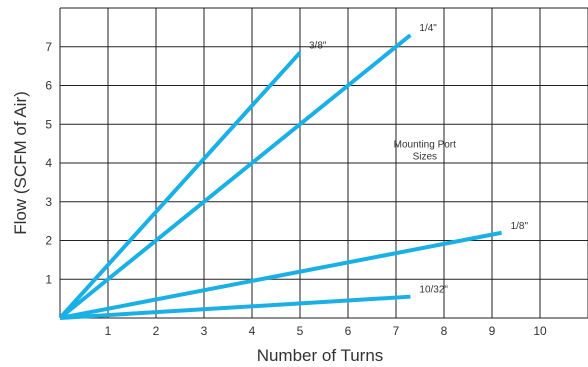 The width and height of the screenshot is (588, 367). I want to click on series-label: 3/8", so click(318, 46).